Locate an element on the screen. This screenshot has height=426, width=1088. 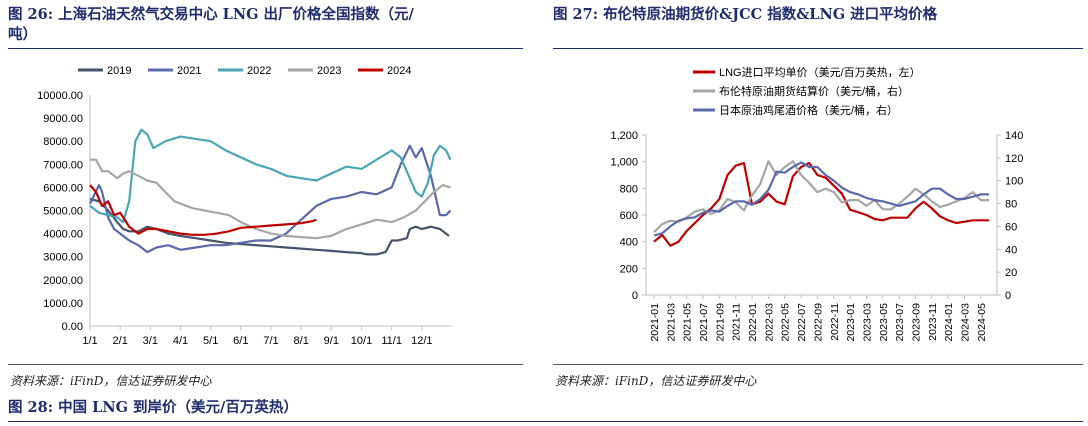
x-tick-label: 2021-11 is located at coordinates (737, 322).